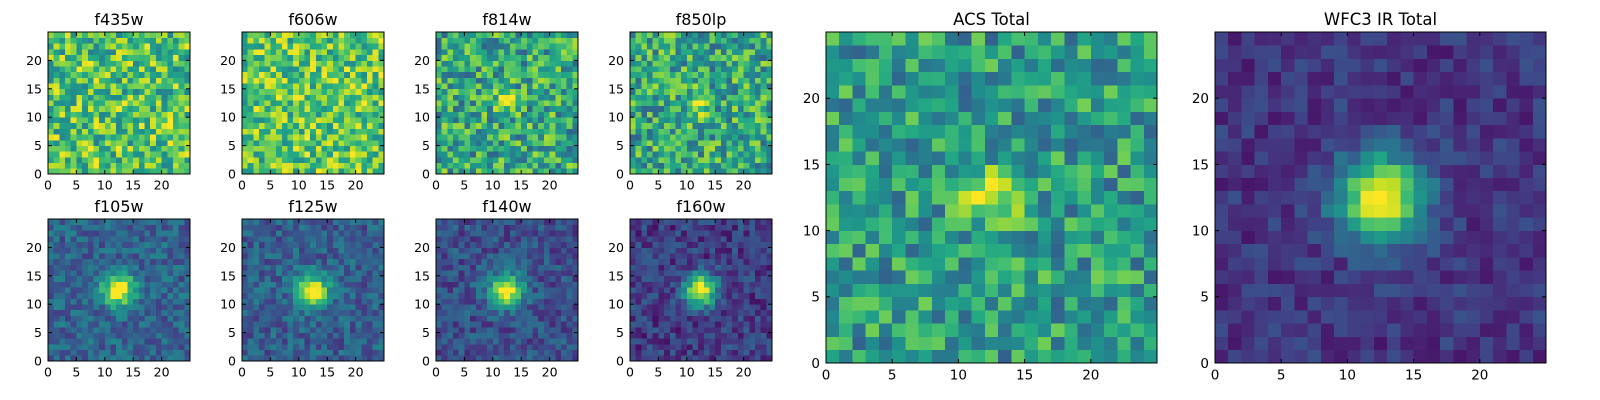  I want to click on x-tick-label: 15, so click(327, 185).